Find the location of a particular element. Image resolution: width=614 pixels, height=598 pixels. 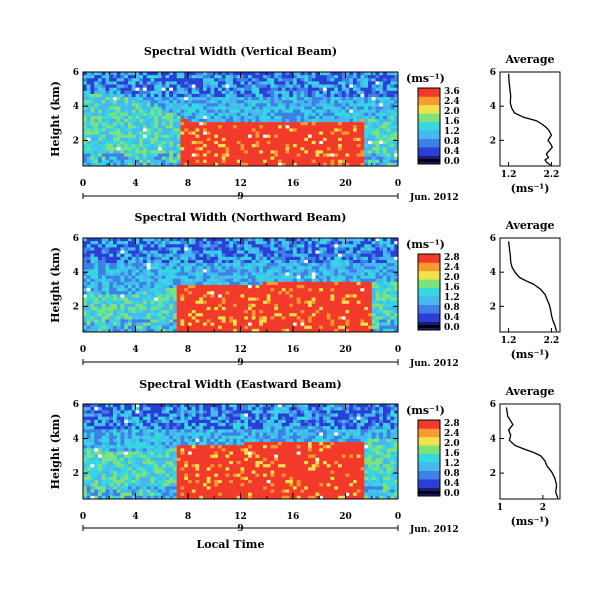

data-gap is located at coordinates (250, 136).